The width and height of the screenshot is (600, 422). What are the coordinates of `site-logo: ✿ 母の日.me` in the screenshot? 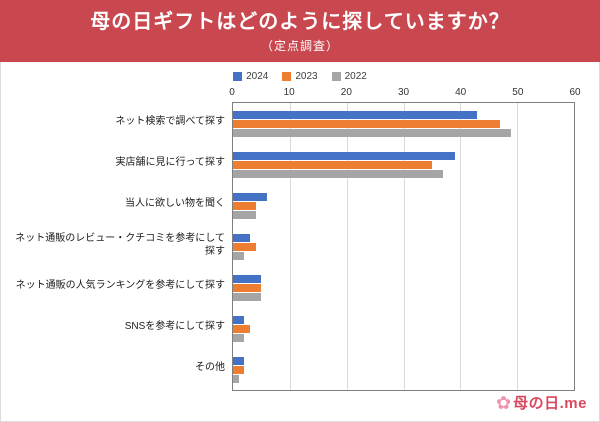 It's located at (541, 402).